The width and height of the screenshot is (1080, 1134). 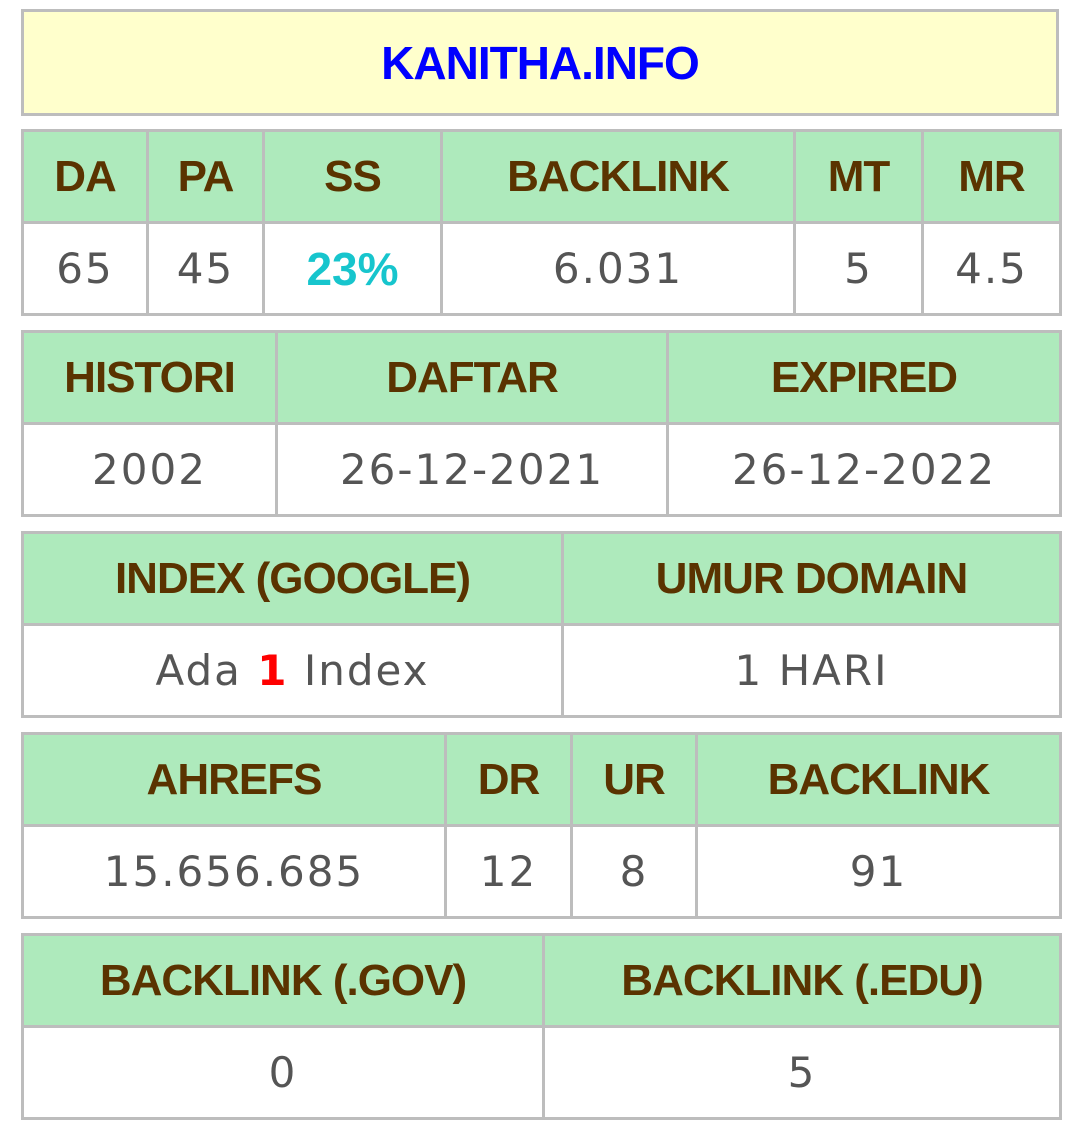 I want to click on value-mr: 4.5, so click(x=991, y=268).